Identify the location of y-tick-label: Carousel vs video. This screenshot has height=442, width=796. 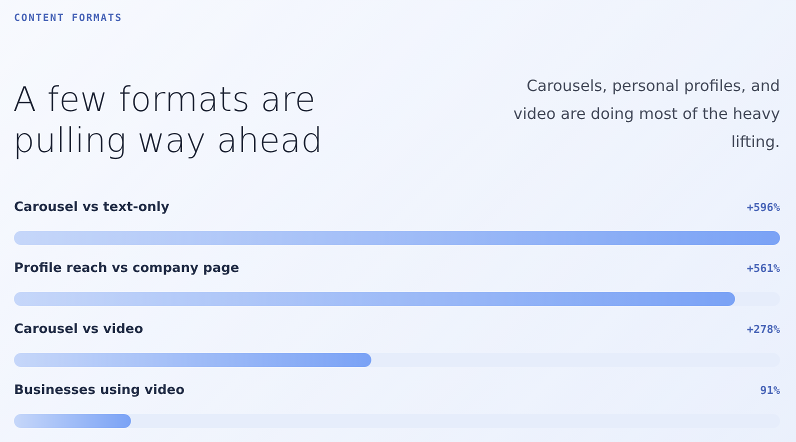
(79, 329).